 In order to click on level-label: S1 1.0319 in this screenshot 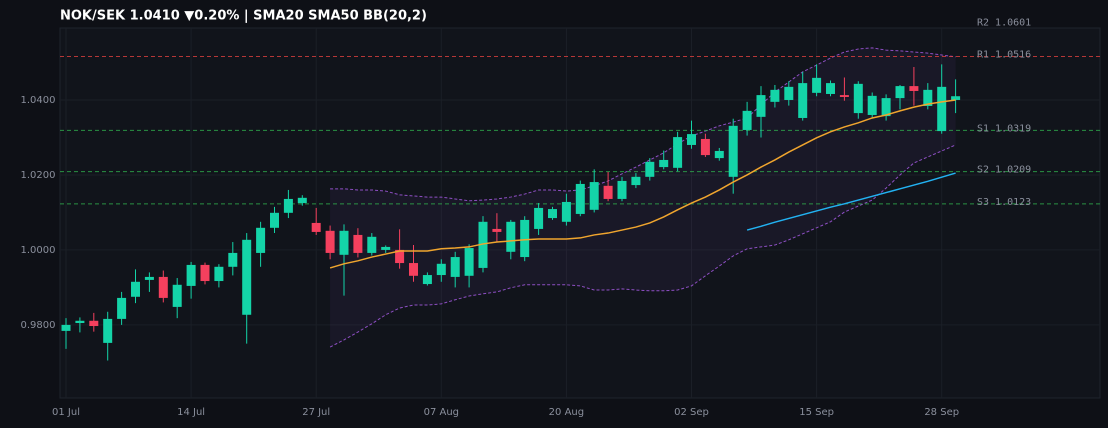, I will do `click(1004, 128)`.